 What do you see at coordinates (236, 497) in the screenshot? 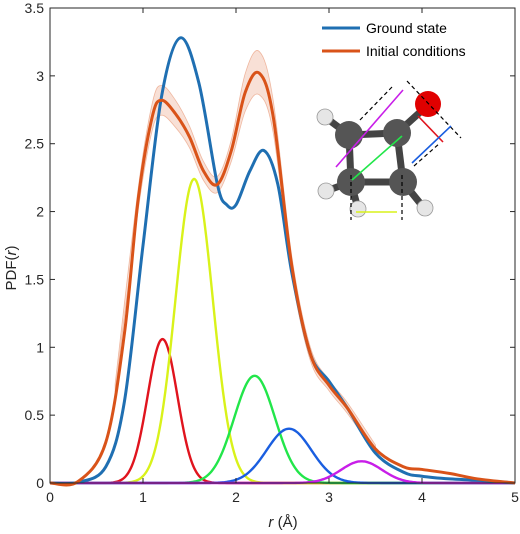
I see `x-tick-label: 2` at bounding box center [236, 497].